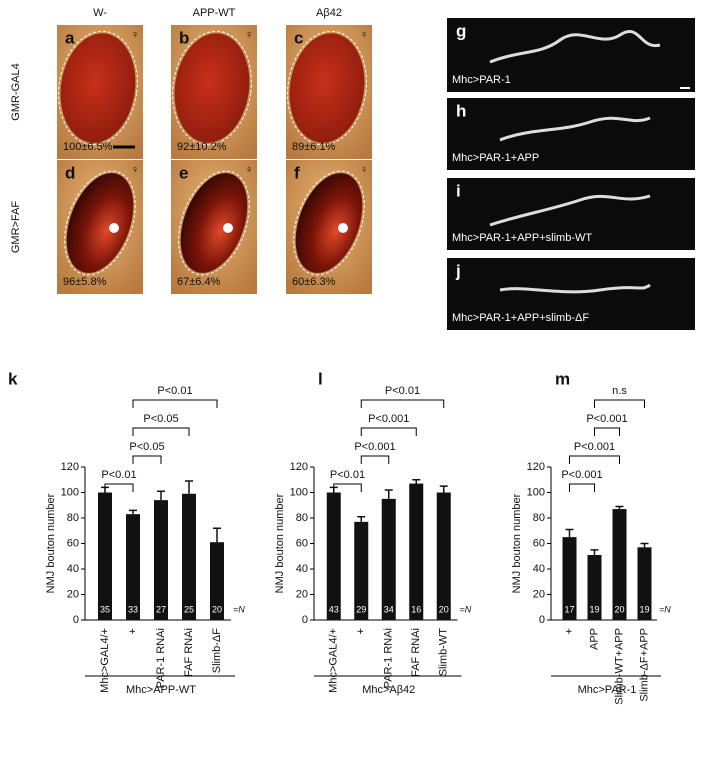 The image size is (704, 758). Describe the element at coordinates (329, 13) in the screenshot. I see `column-header: Aβ42` at that location.